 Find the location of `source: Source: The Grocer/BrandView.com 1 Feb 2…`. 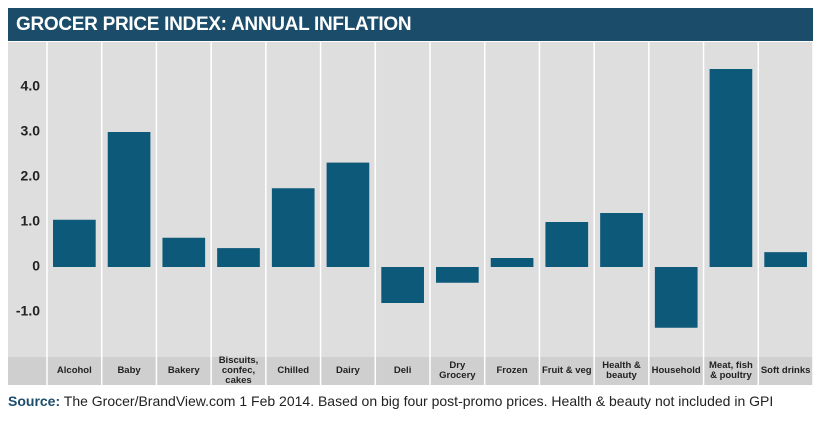

source: Source: The Grocer/BrandView.com 1 Feb 2… is located at coordinates (390, 401).